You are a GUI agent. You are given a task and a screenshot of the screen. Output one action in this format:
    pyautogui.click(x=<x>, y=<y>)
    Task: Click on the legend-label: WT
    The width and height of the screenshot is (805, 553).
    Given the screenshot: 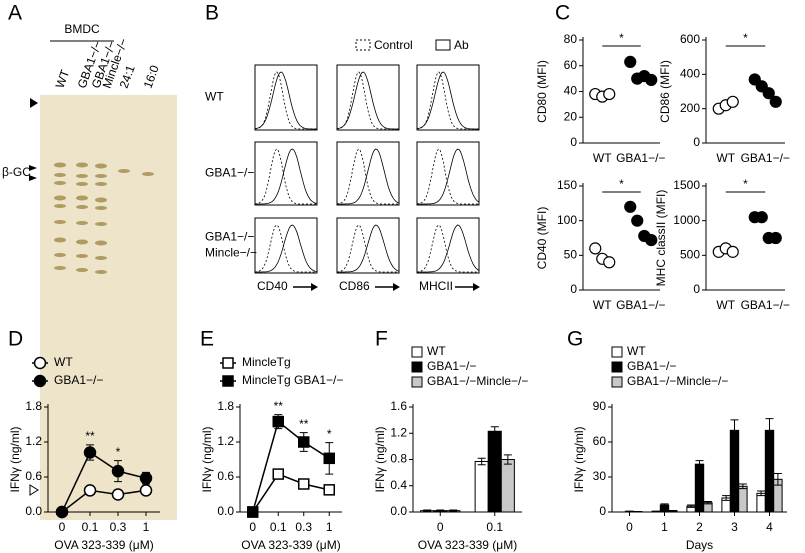 What is the action you would take?
    pyautogui.click(x=436, y=351)
    